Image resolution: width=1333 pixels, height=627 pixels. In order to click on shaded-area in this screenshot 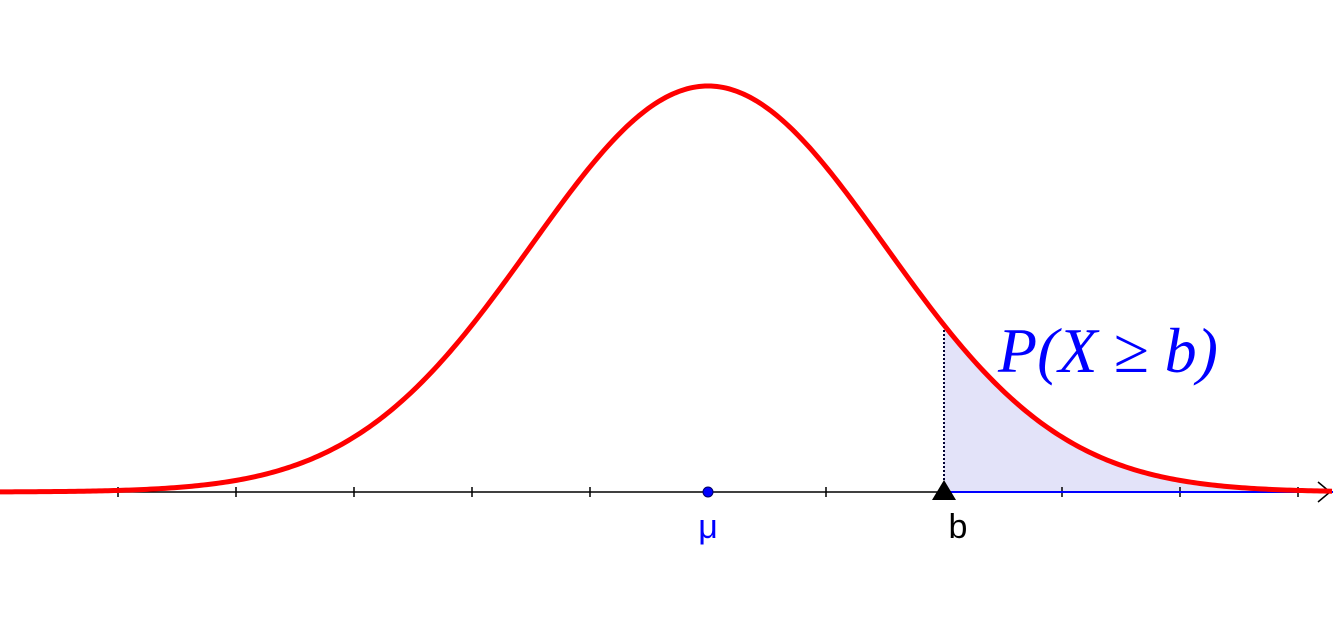, I will do `click(1138, 408)`.